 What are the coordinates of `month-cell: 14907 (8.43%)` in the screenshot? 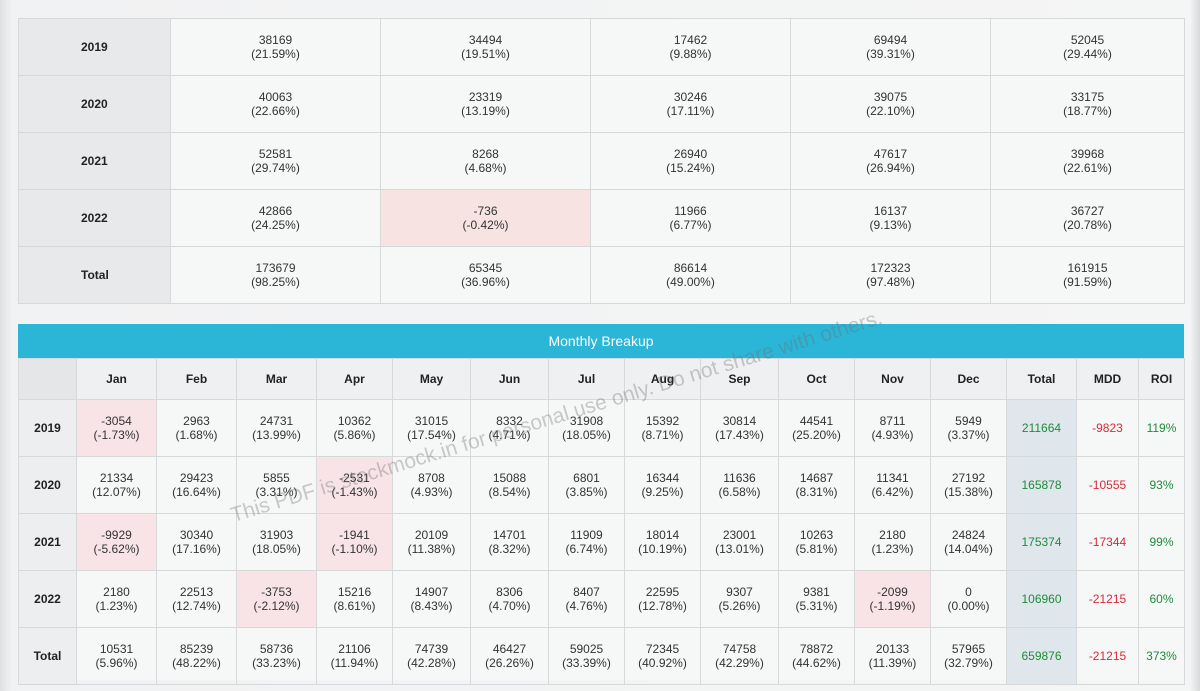 It's located at (431, 599).